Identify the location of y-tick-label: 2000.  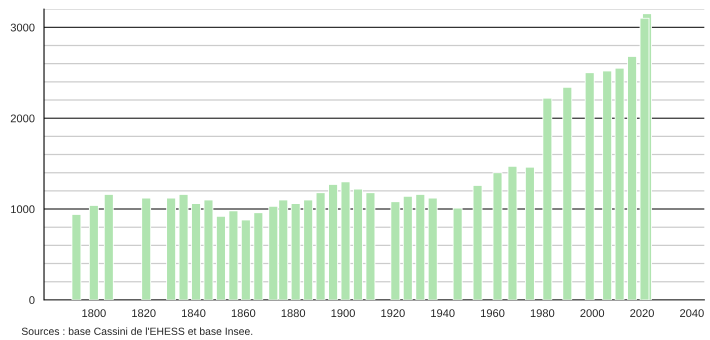
(22, 118).